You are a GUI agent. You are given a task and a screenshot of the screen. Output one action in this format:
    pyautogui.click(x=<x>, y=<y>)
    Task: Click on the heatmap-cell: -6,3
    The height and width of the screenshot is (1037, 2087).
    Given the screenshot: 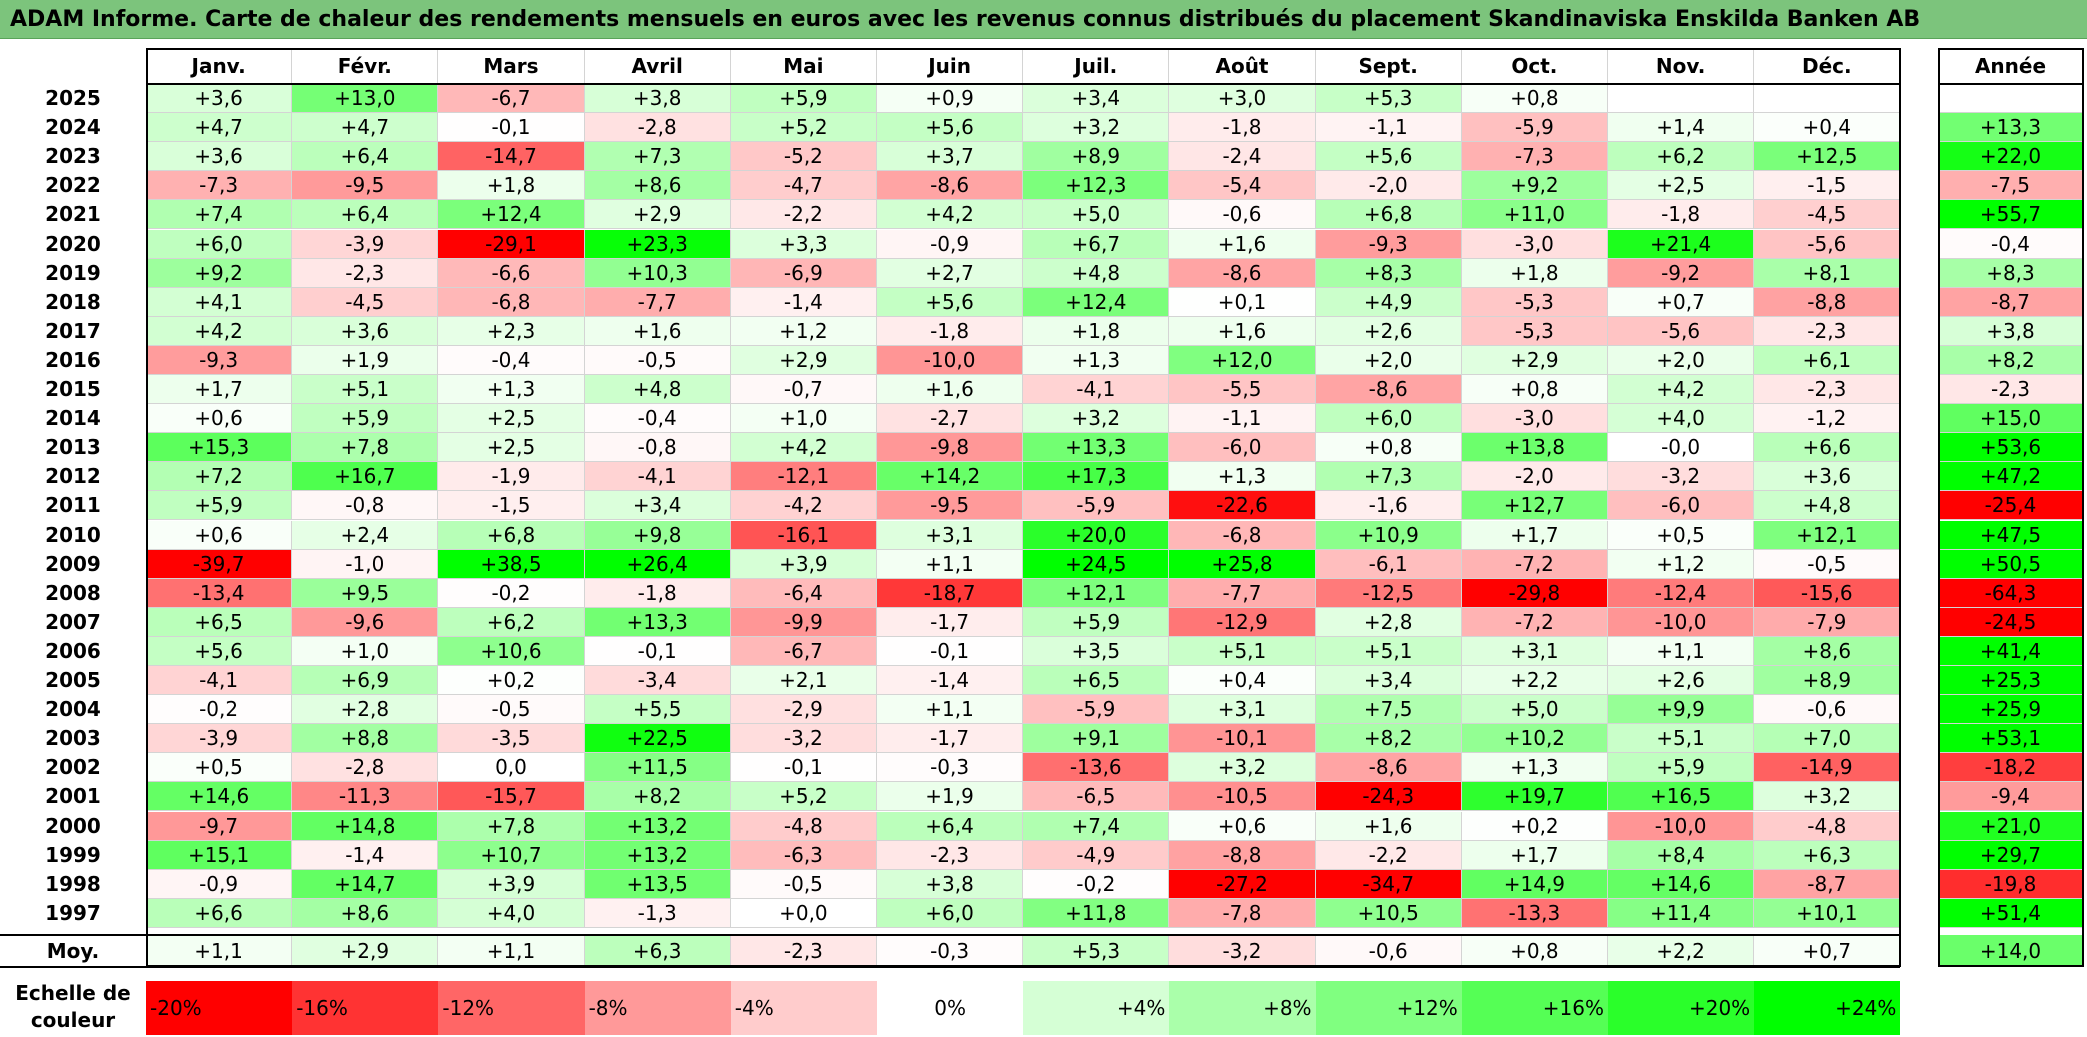 What is the action you would take?
    pyautogui.click(x=803, y=855)
    